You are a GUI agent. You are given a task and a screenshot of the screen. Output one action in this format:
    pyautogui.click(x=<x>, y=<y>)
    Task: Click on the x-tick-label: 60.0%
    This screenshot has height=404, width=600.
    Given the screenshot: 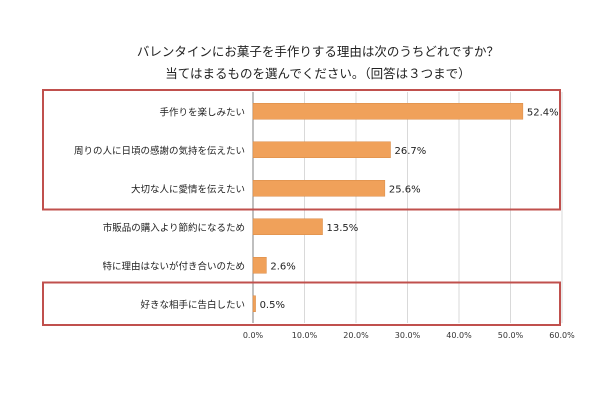 What is the action you would take?
    pyautogui.click(x=562, y=335)
    